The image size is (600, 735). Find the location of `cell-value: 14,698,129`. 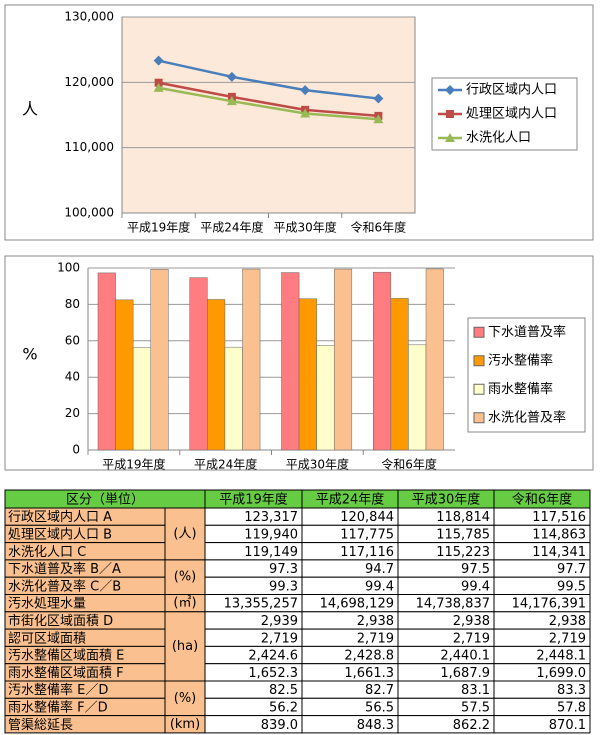

cell-value: 14,698,129 is located at coordinates (357, 604).